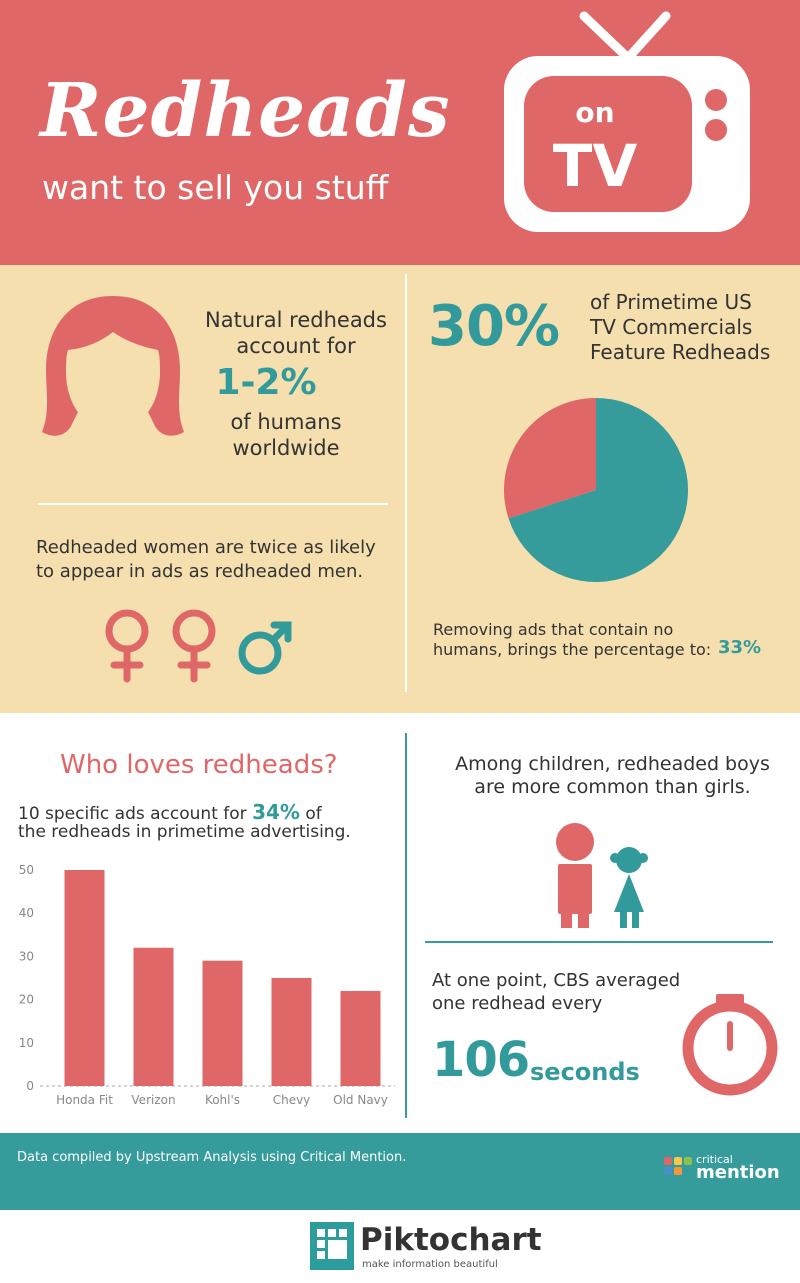  Describe the element at coordinates (730, 1045) in the screenshot. I see `stopwatch-icon` at that location.